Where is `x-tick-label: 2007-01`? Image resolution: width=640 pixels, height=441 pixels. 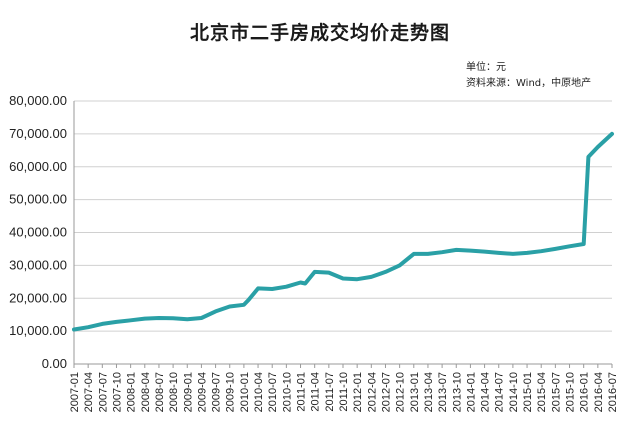
x-tick-label: 2007-01 is located at coordinates (75, 392).